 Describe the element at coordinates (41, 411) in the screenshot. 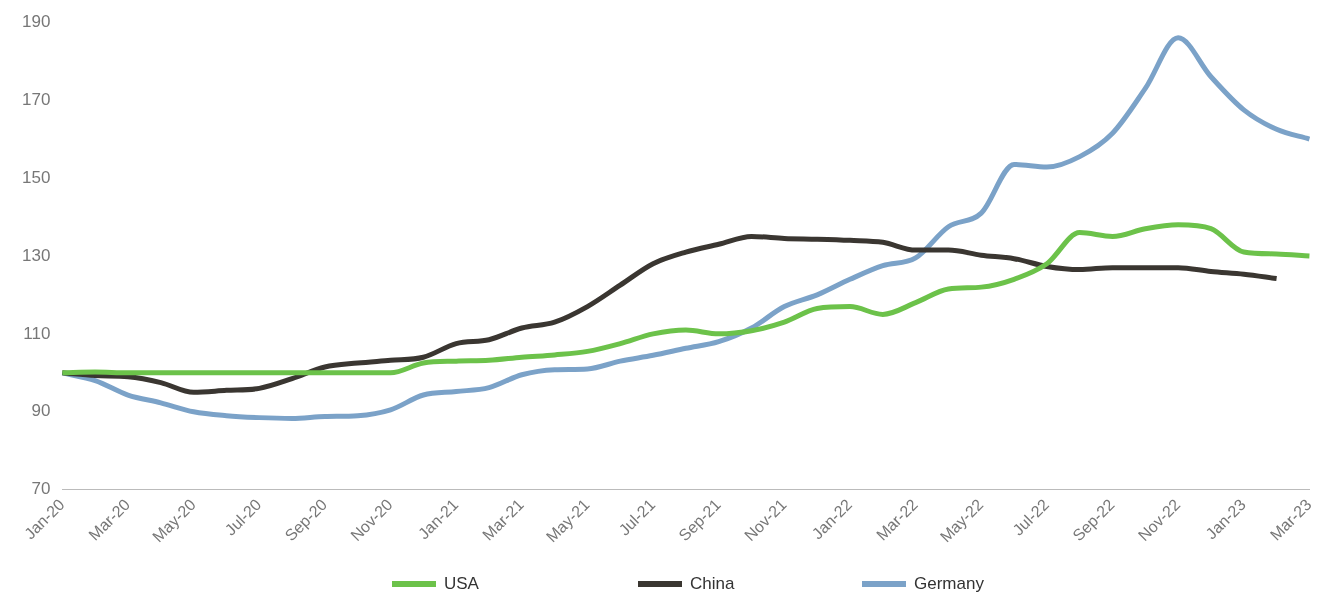

I see `y-tick-label: 90` at that location.